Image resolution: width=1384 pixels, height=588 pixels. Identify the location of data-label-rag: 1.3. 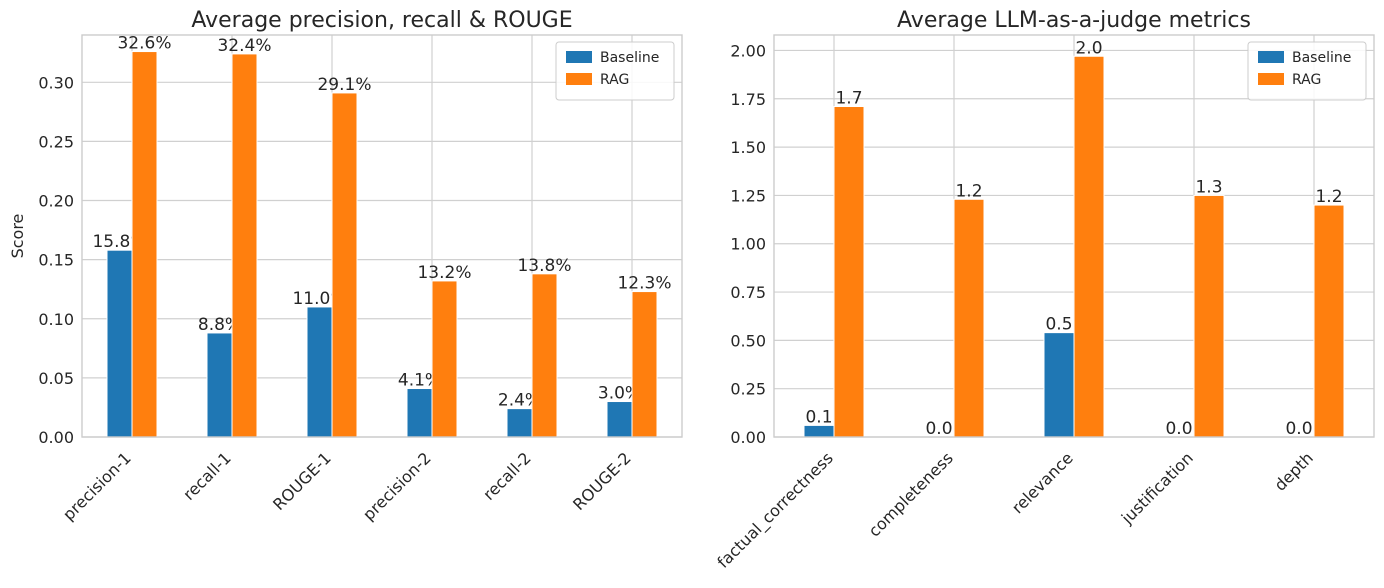
(1208, 187).